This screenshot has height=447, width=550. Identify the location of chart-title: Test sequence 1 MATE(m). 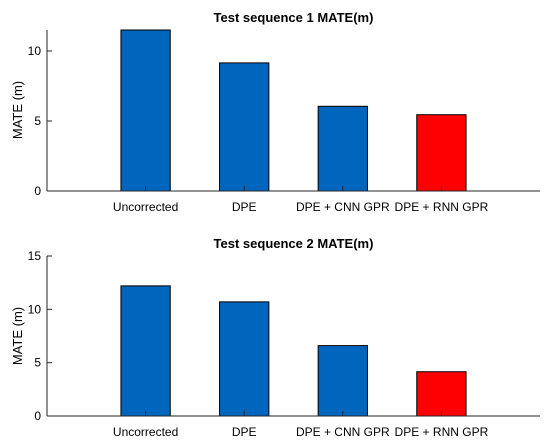
(294, 17).